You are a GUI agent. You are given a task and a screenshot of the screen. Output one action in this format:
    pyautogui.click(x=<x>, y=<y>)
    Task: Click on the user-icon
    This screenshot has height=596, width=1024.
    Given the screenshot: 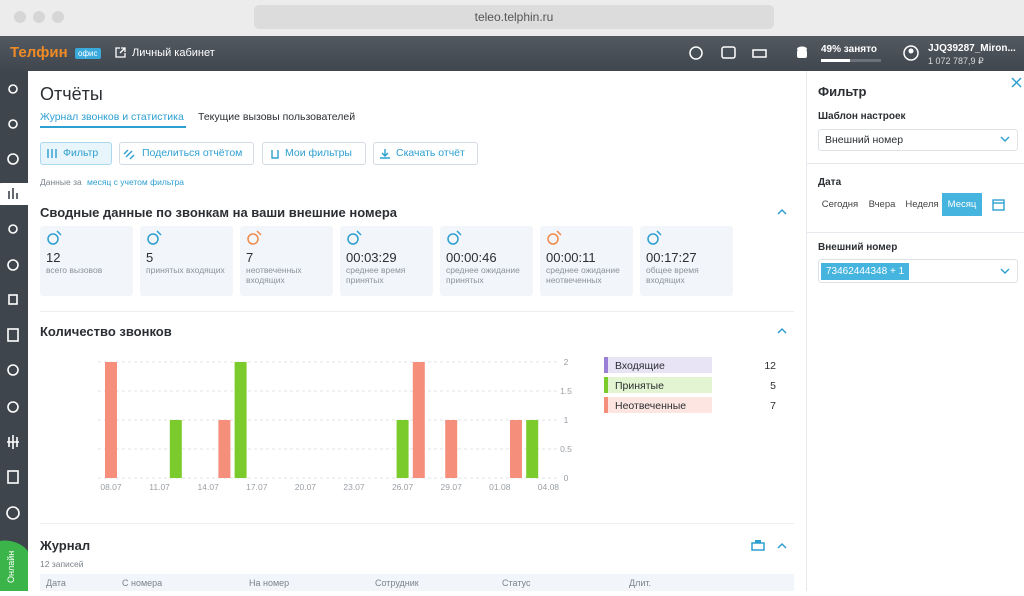 What is the action you would take?
    pyautogui.click(x=911, y=53)
    